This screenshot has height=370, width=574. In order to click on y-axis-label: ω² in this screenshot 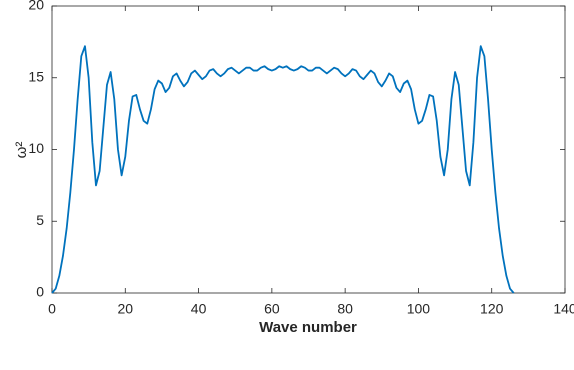, I will do `click(21, 150)`.